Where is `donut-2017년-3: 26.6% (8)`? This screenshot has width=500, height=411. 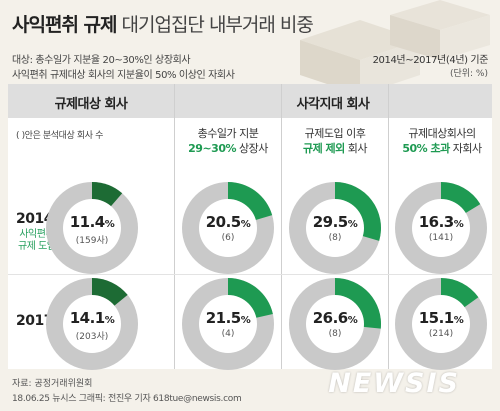 donut-2017년-3: 26.6% (8) is located at coordinates (335, 324).